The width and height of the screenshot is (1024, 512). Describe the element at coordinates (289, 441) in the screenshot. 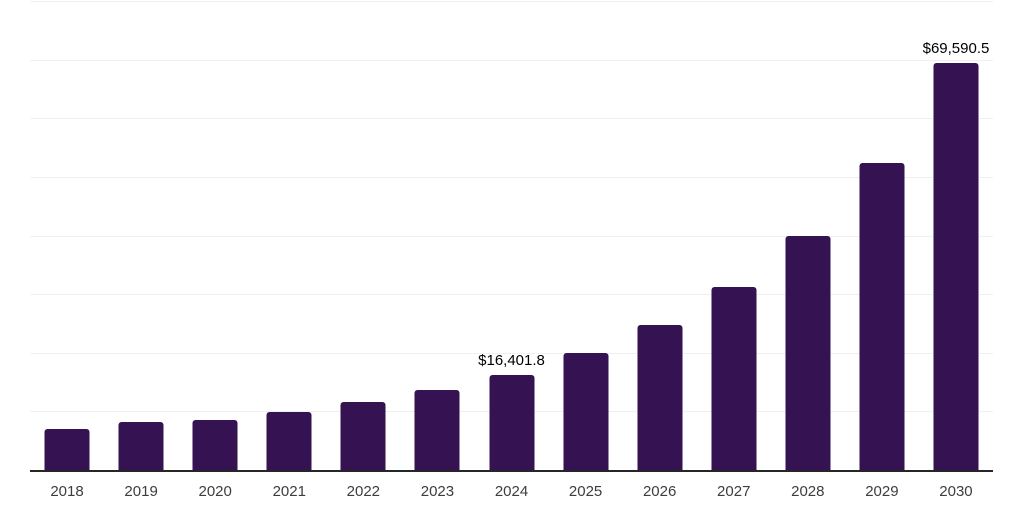

I see `bar-2021` at that location.